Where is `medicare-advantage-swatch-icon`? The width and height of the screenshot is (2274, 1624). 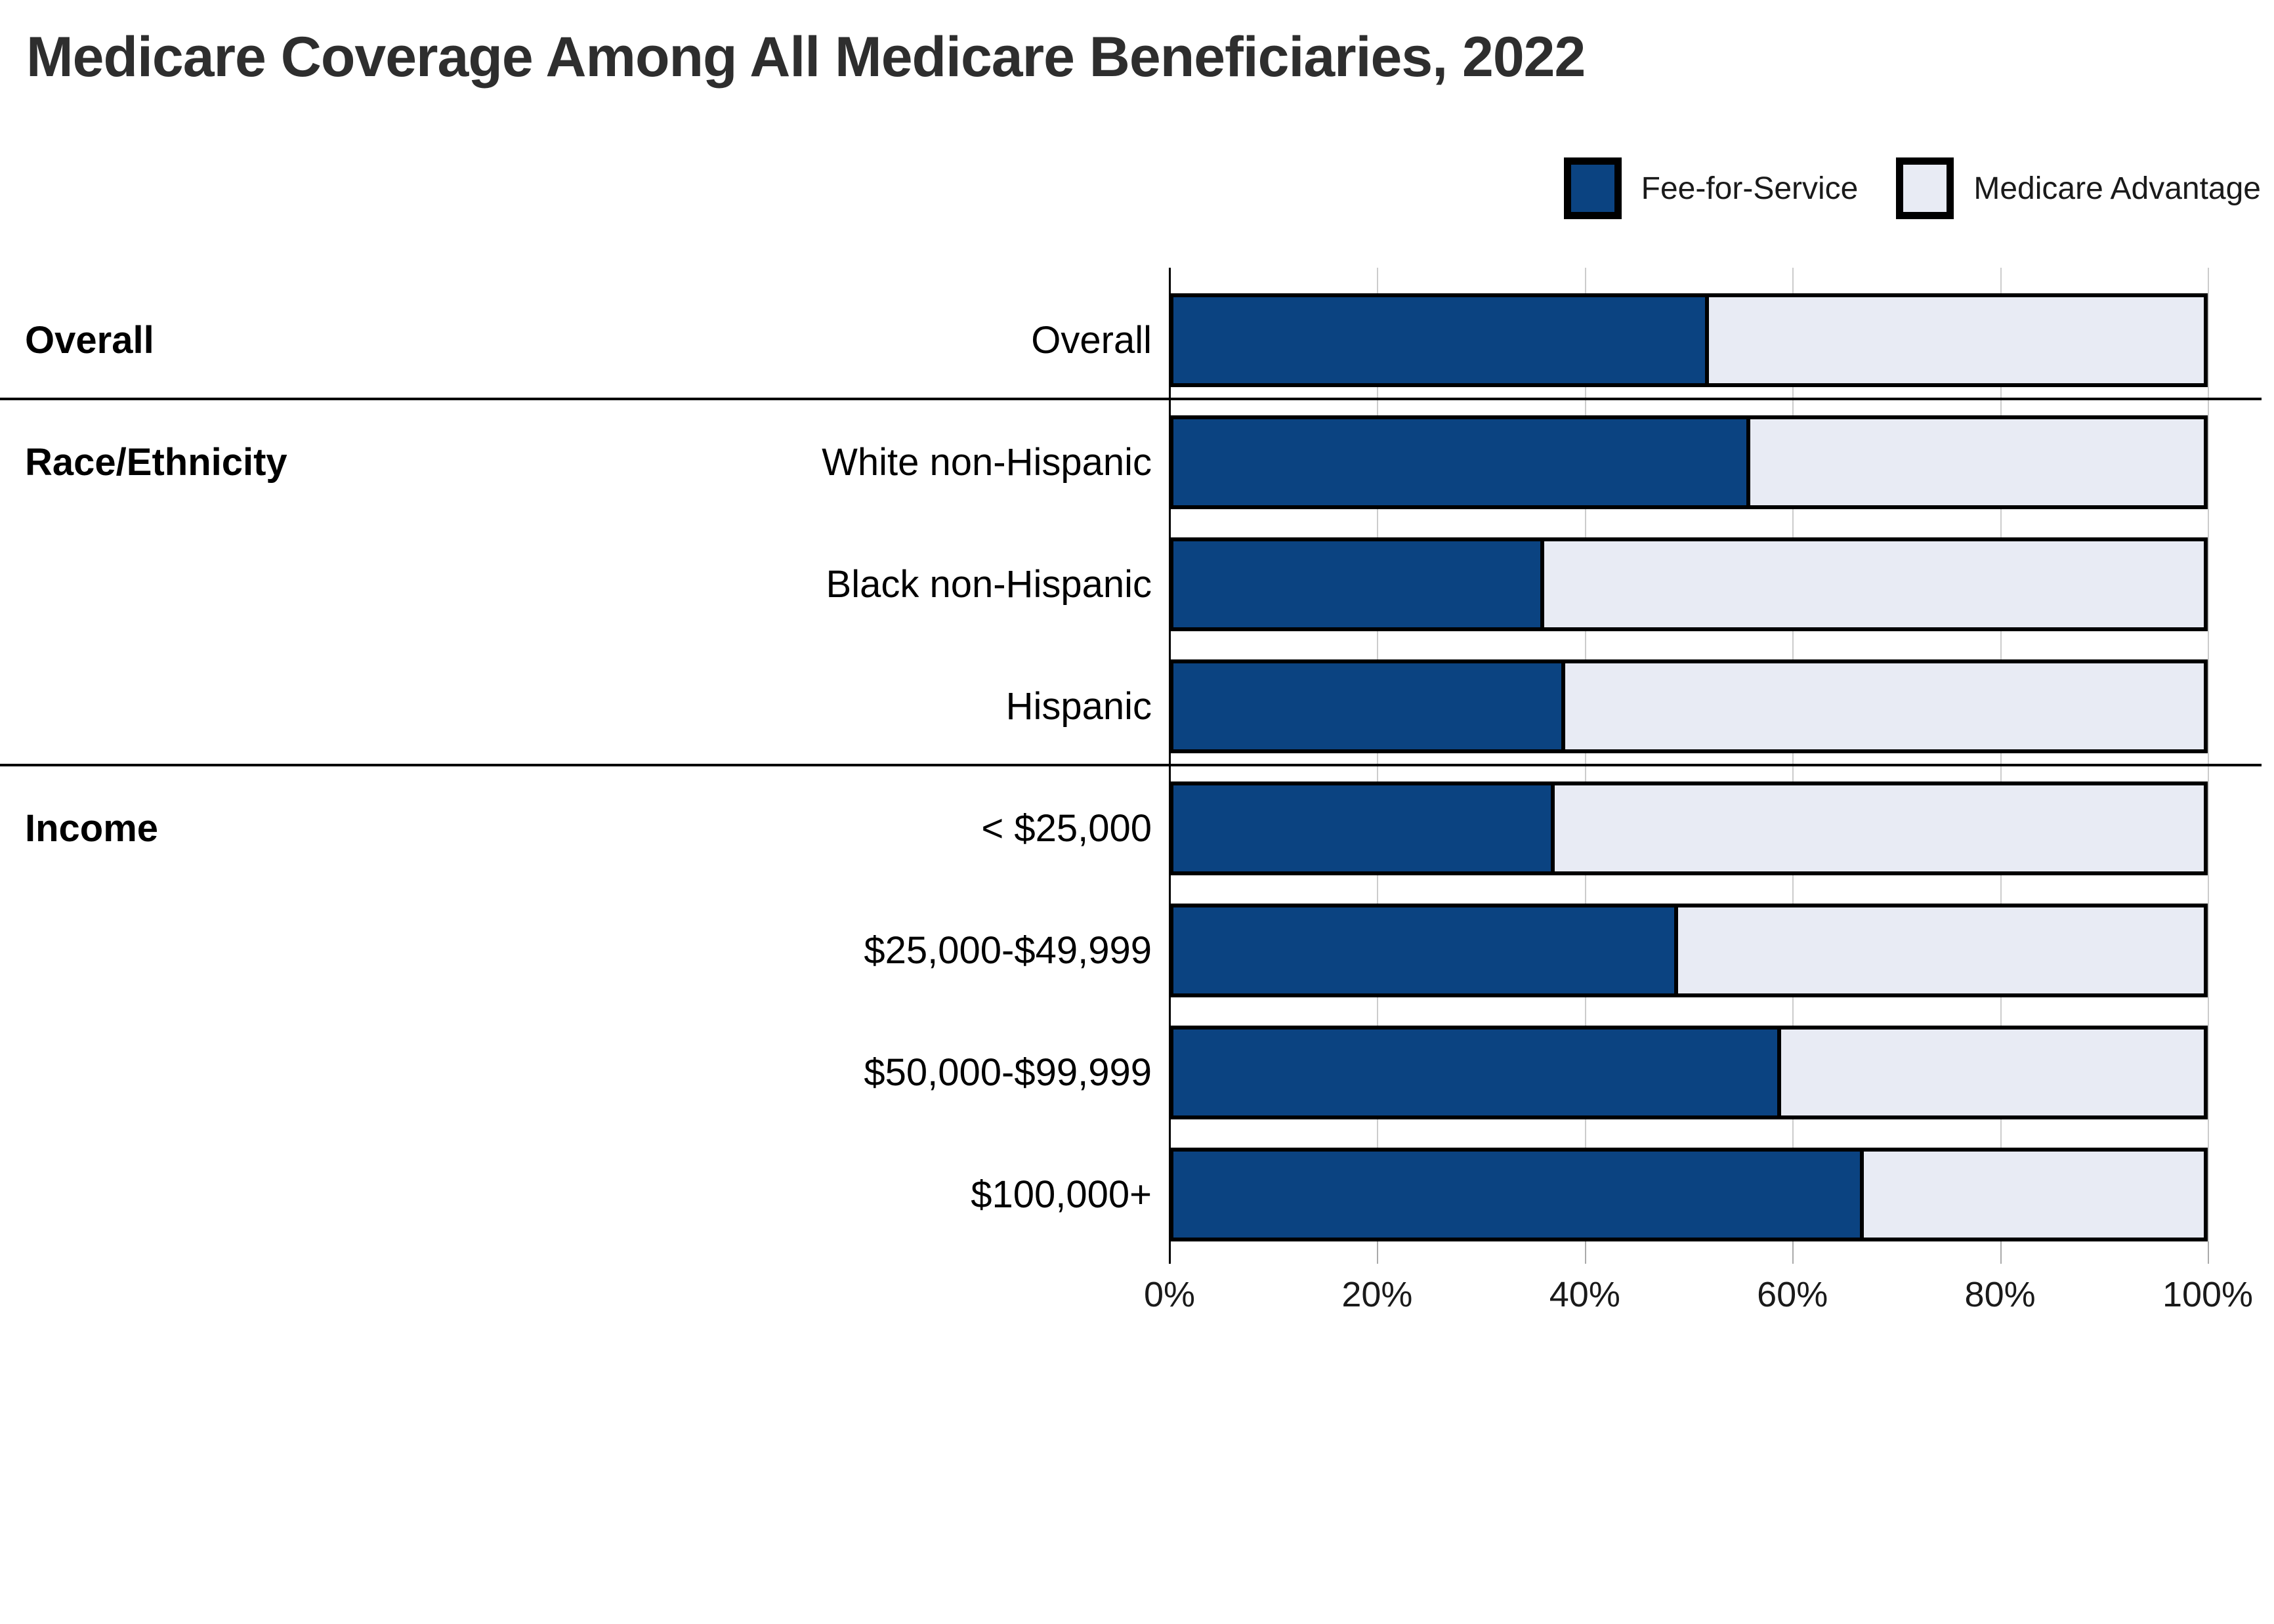
medicare-advantage-swatch-icon is located at coordinates (1925, 188).